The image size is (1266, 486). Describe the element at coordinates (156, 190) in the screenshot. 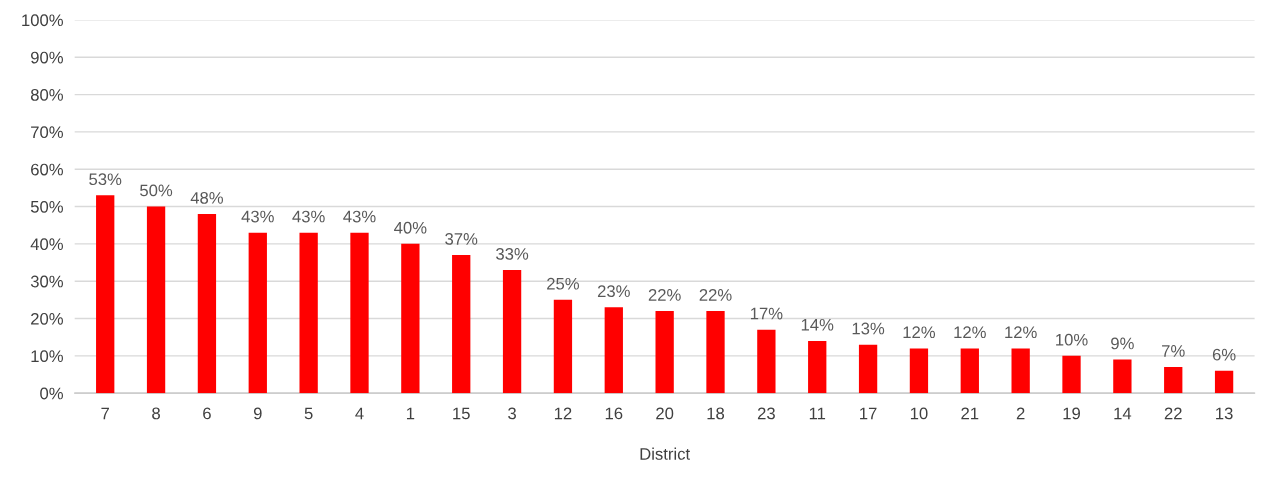

I see `data-label: 50%` at that location.